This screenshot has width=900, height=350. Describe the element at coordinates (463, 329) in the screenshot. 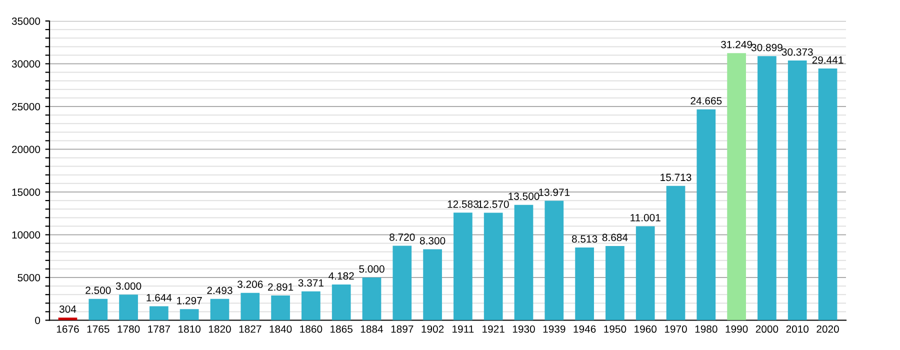

I see `x-tick-label: 1911` at that location.